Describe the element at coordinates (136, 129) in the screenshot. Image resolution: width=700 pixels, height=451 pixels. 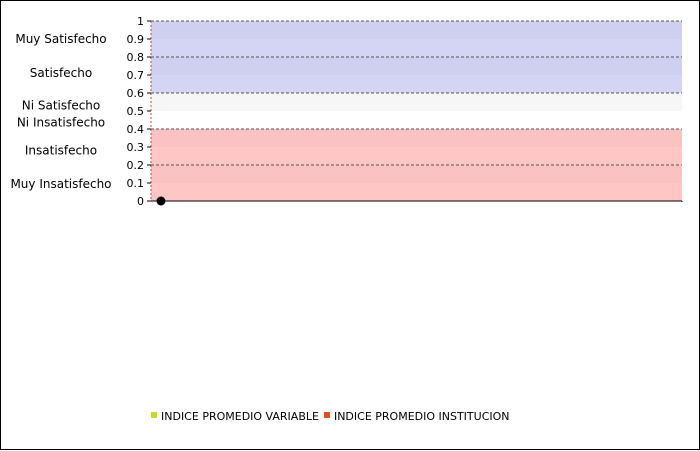
I see `y-tick-label: 0.4` at that location.